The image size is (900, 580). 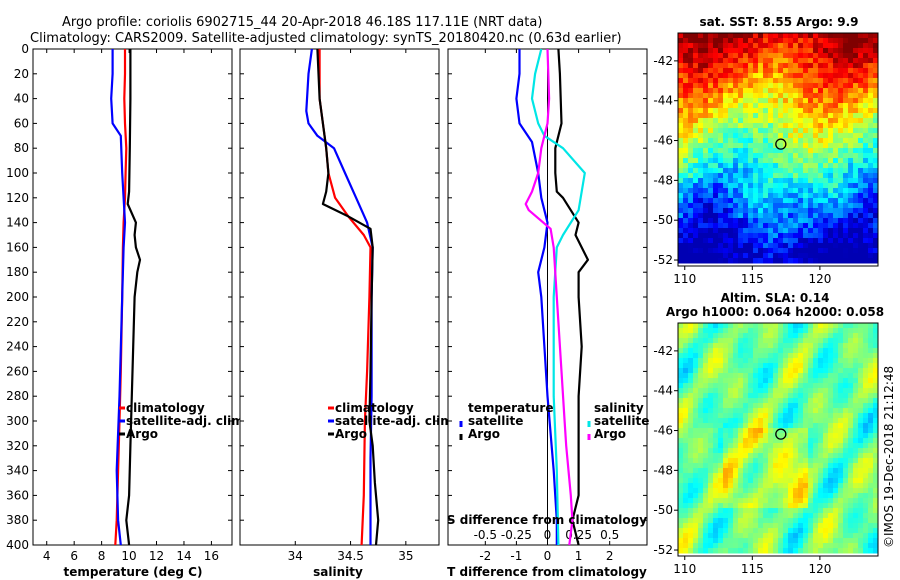 I want to click on y-tick-label: 80, so click(x=21, y=148).